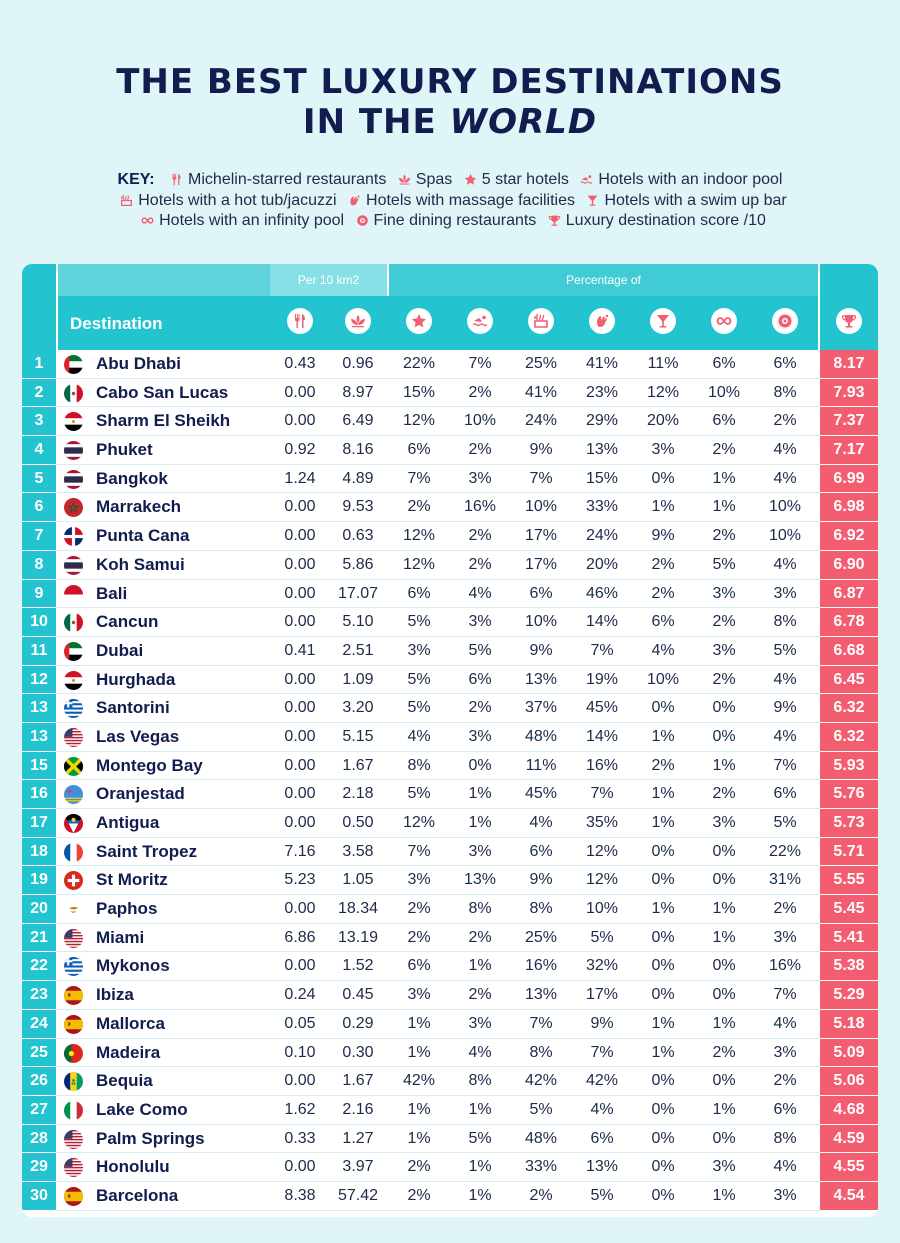 The image size is (900, 1243). I want to click on rank-cell: 1, so click(39, 364).